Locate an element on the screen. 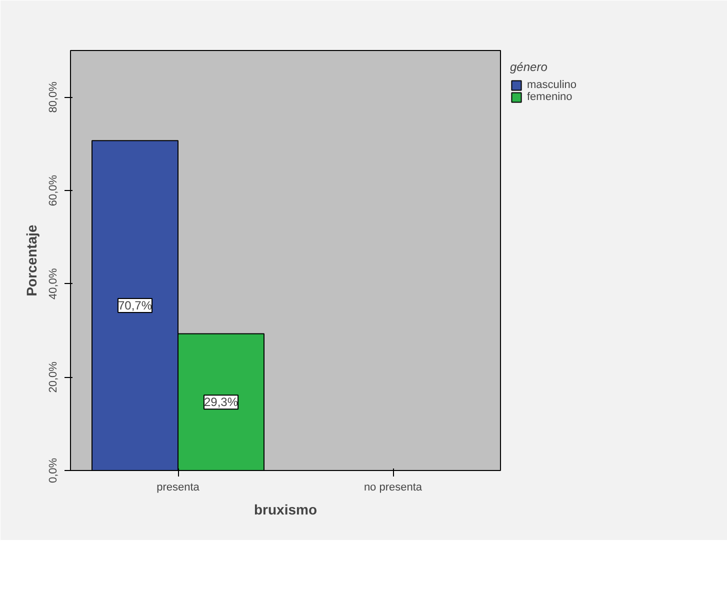 This screenshot has width=727, height=614. legend-label: masculino is located at coordinates (552, 85).